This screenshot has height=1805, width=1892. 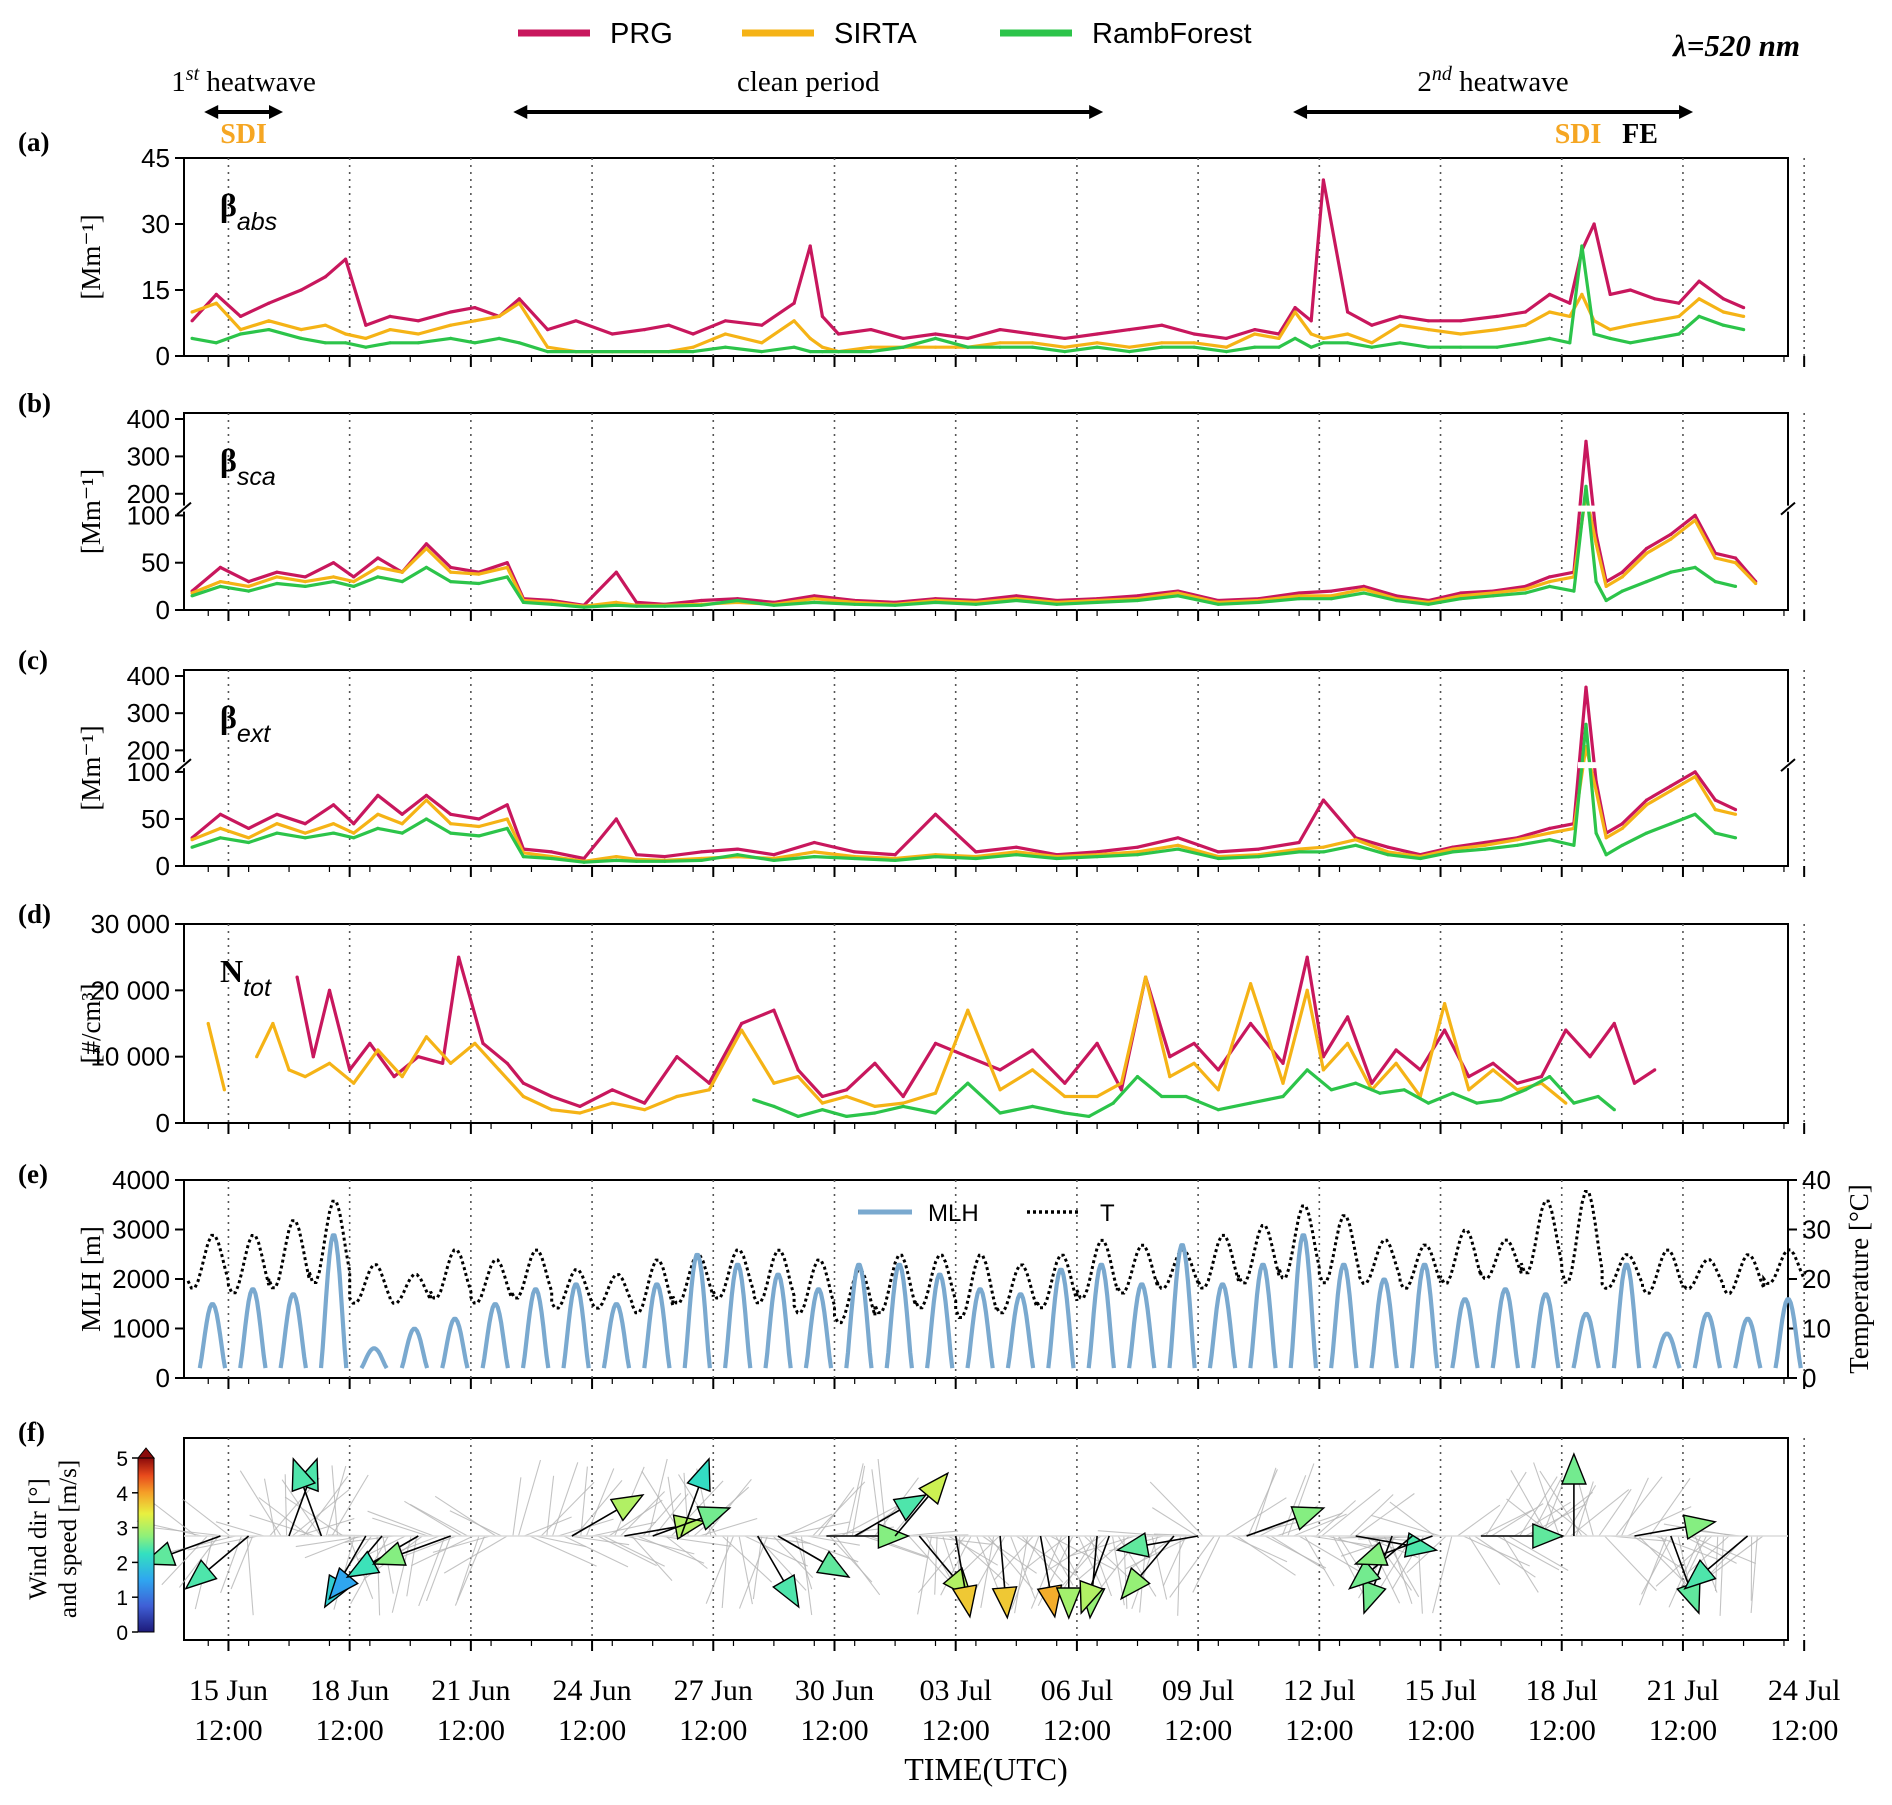 I want to click on x-tick-label-time: 12:00, so click(x=228, y=1730).